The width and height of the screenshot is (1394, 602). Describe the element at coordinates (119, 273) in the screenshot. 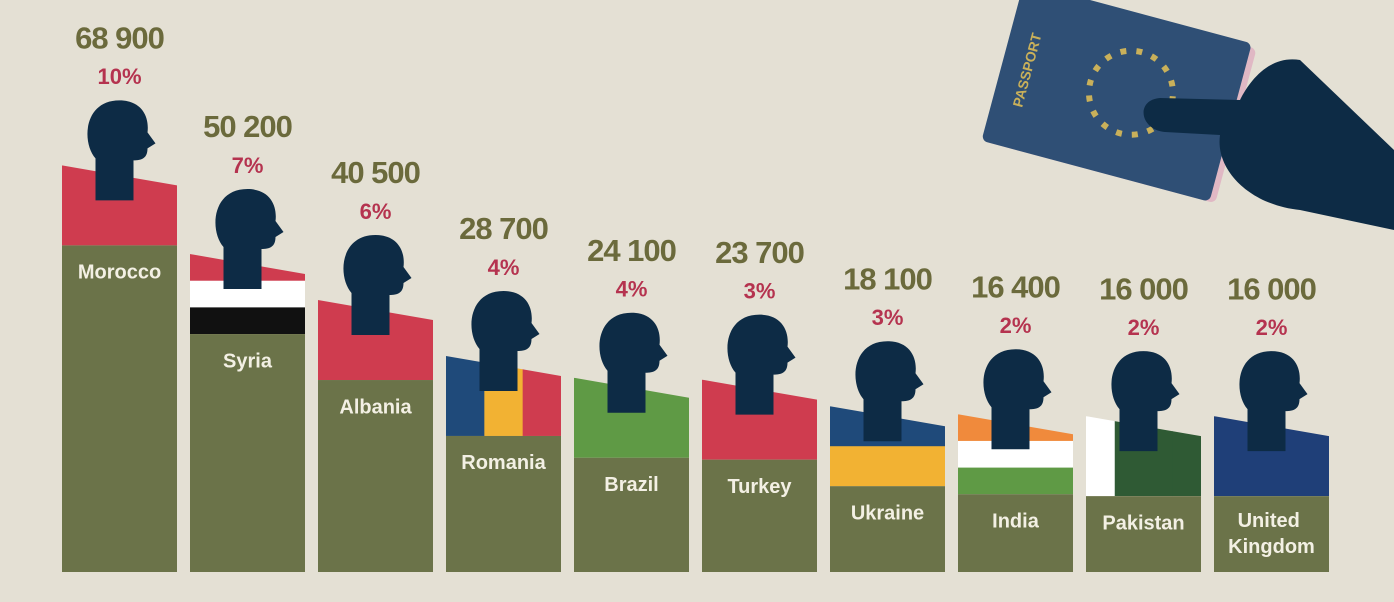

I see `category-label: Morocco` at that location.